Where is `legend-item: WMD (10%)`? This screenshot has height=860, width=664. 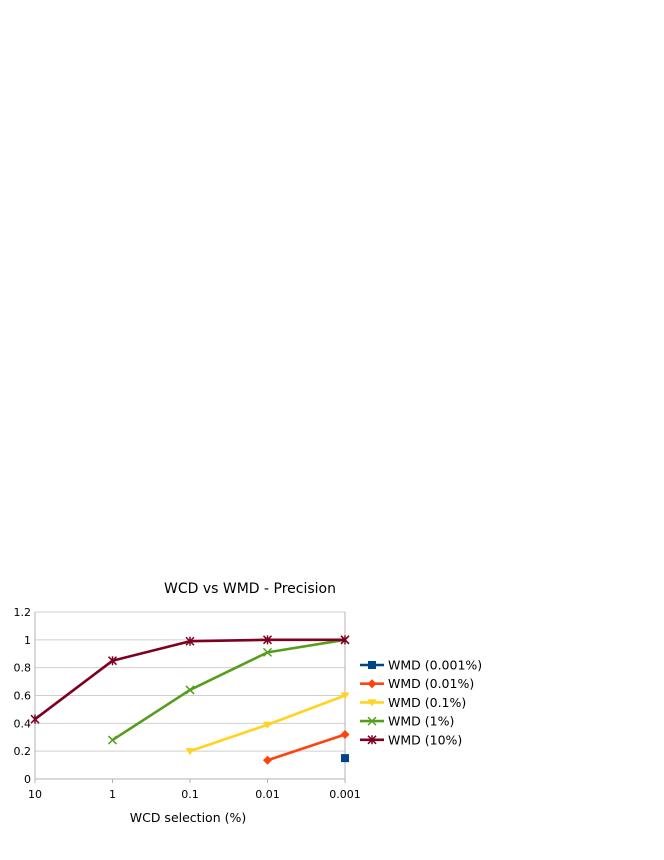 legend-item: WMD (10%) is located at coordinates (411, 739).